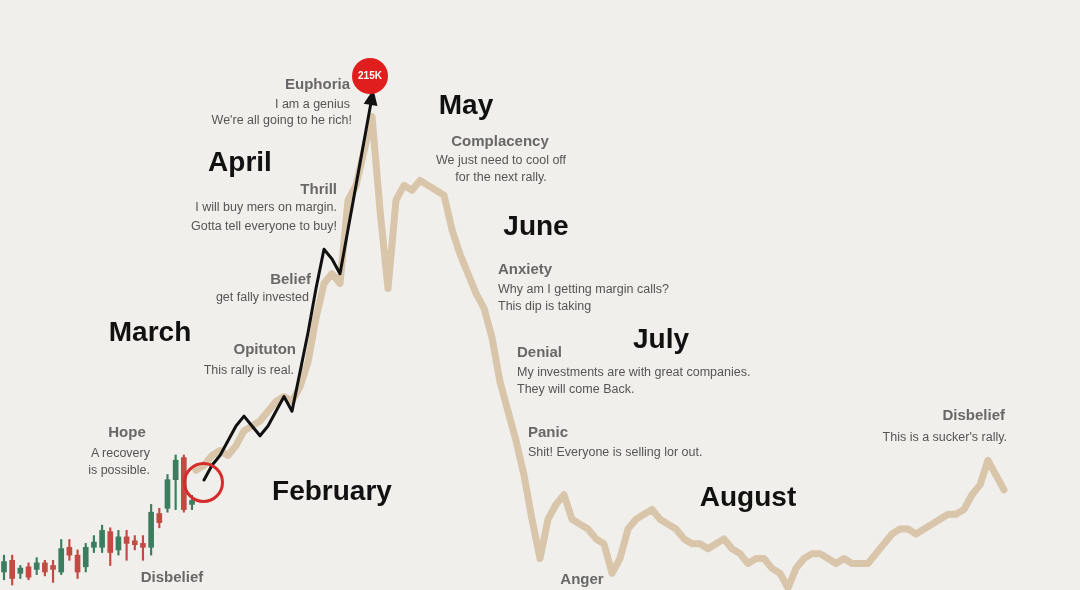  Describe the element at coordinates (281, 120) in the screenshot. I see `annotation: We're all going to he rich!` at that location.